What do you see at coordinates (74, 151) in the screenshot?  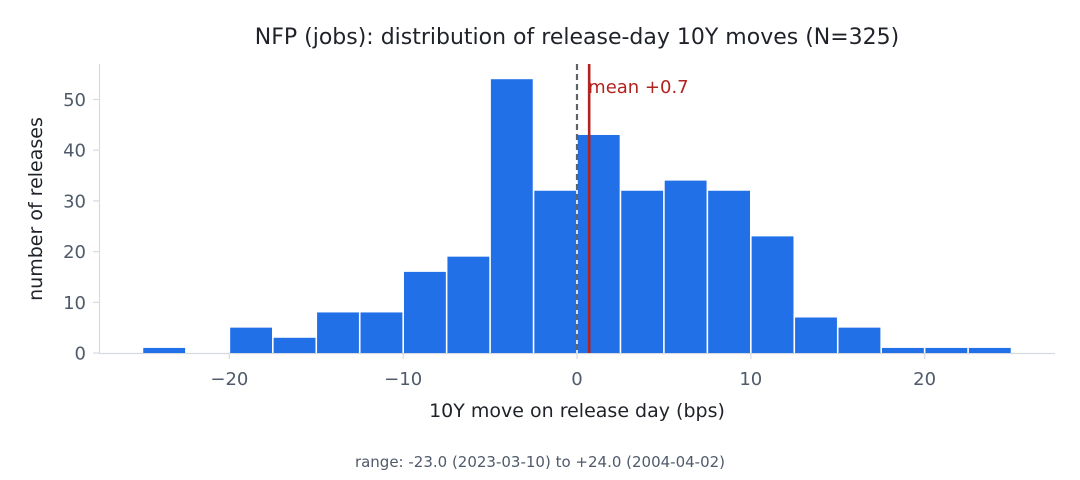 I see `y-tick-label: 40` at bounding box center [74, 151].